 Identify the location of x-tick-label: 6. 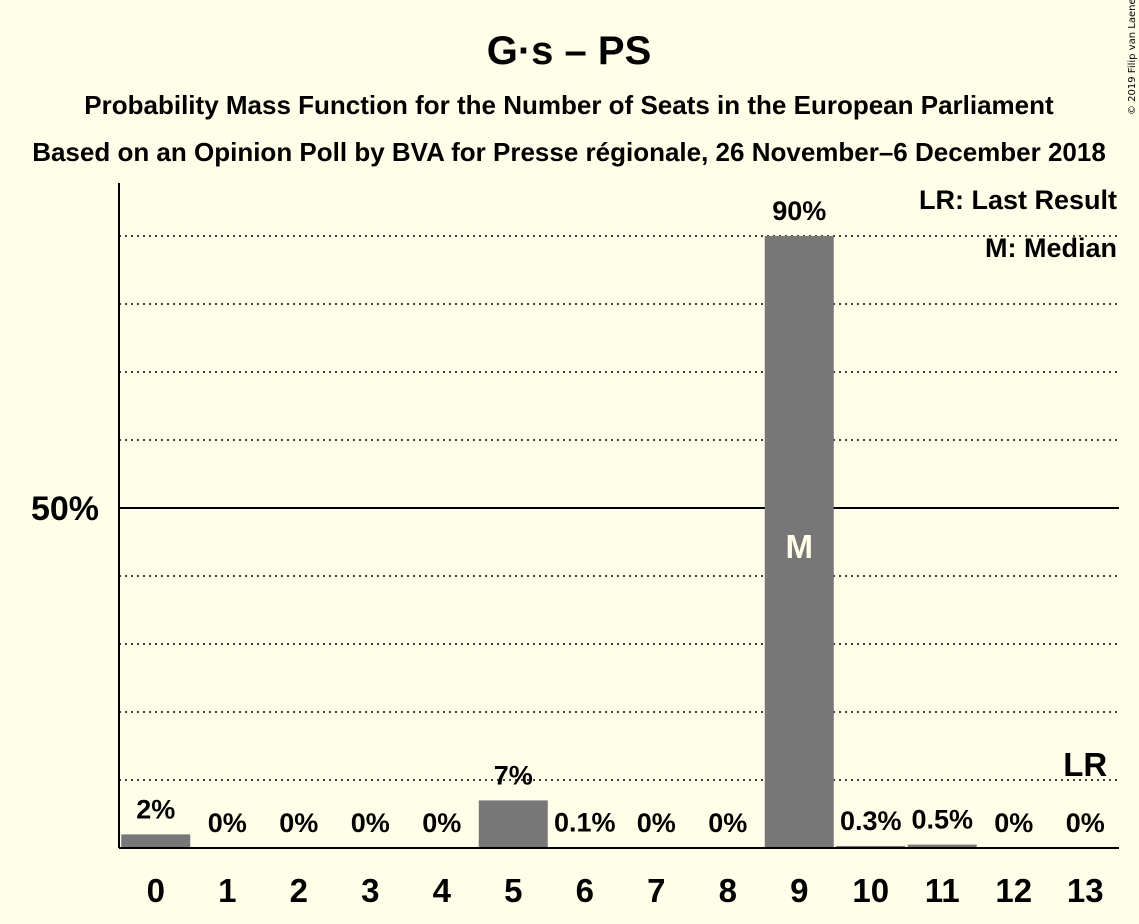
(585, 890).